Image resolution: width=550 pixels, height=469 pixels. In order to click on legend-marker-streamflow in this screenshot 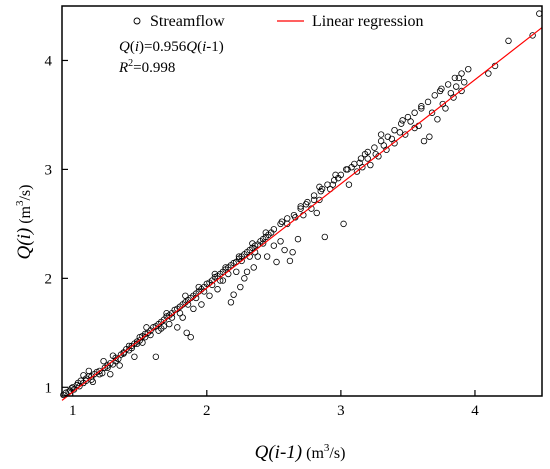, I will do `click(137, 21)`.